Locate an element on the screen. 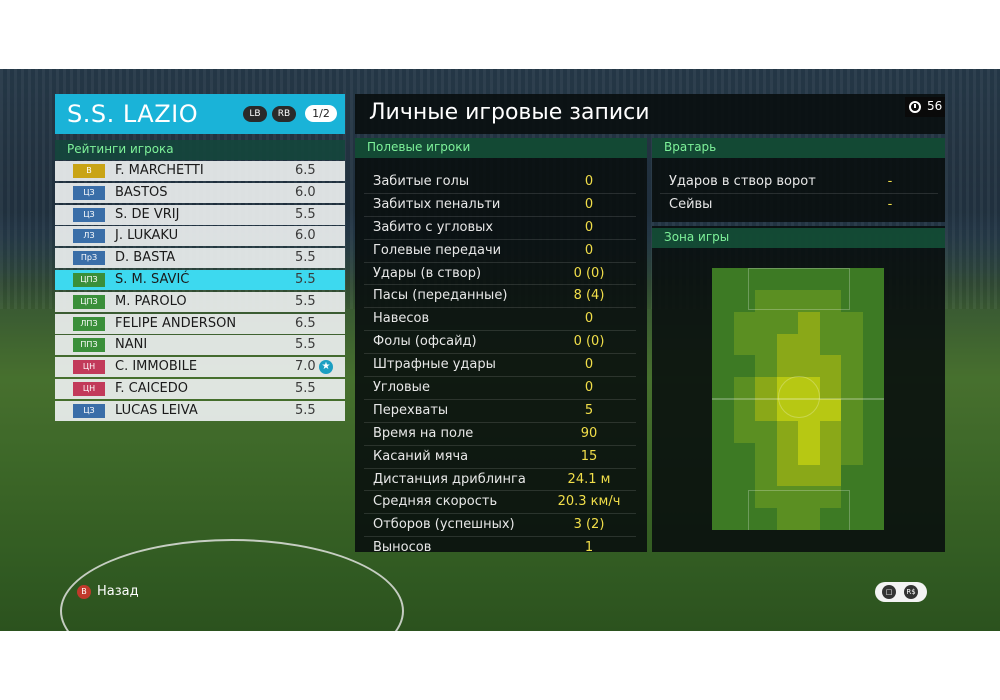  field-players-header: Полевые игроки is located at coordinates (501, 148).